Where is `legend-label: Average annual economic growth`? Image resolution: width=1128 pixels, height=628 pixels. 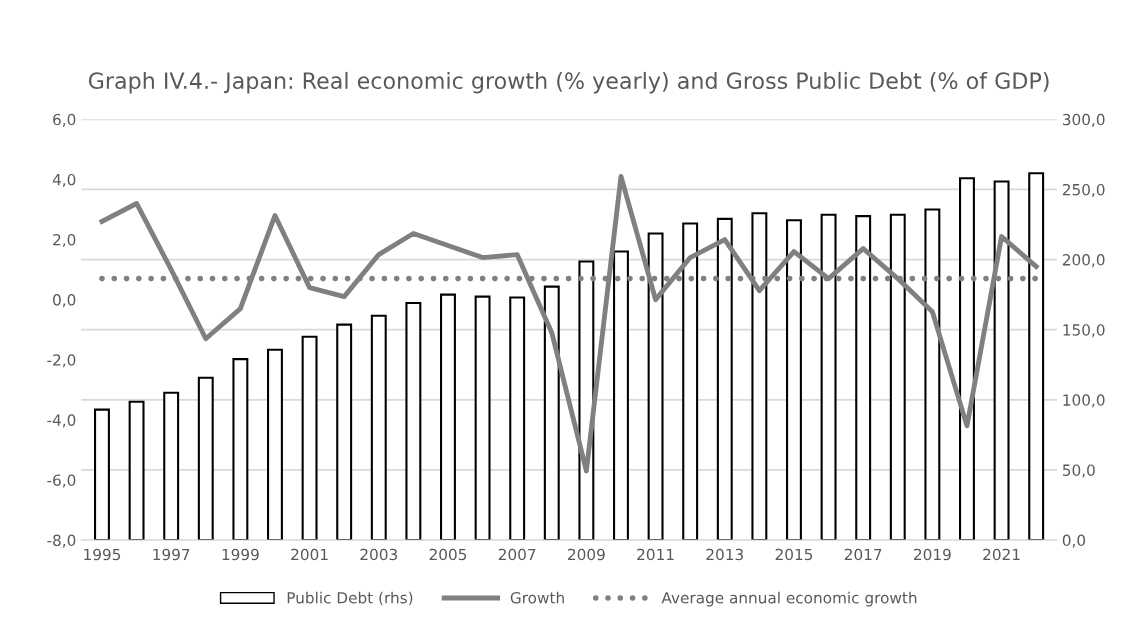 legend-label: Average annual economic growth is located at coordinates (789, 599).